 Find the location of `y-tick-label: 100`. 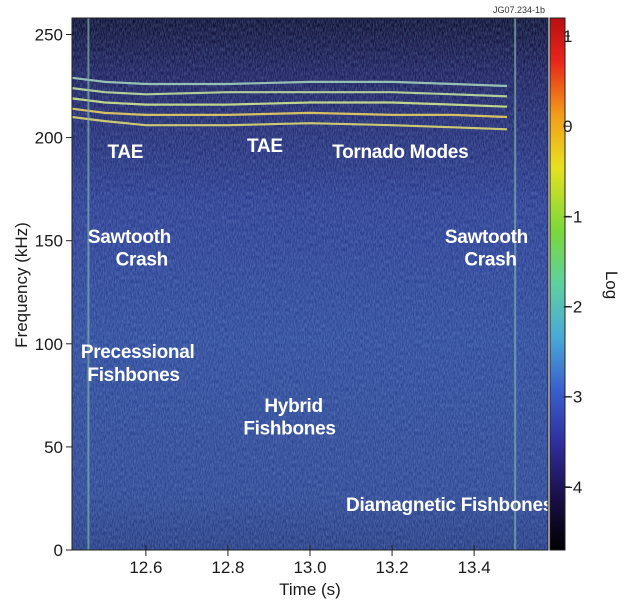

y-tick-label: 100 is located at coordinates (49, 344).